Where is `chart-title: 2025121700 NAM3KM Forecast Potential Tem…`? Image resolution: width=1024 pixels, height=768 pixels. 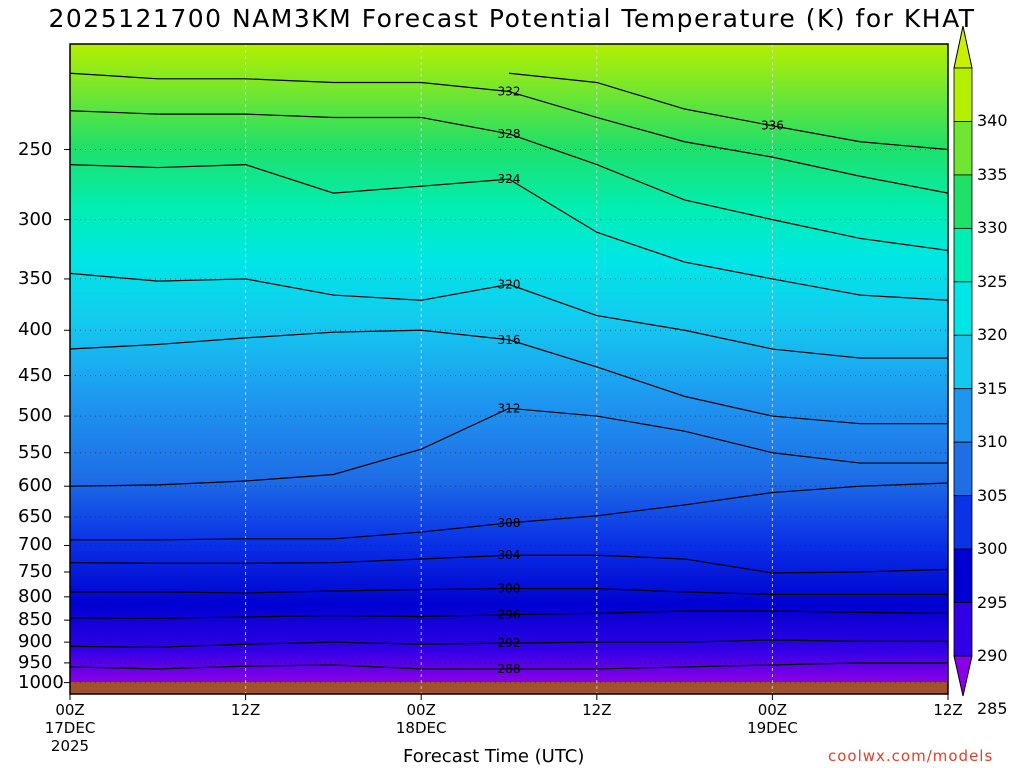 chart-title: 2025121700 NAM3KM Forecast Potential Tem… is located at coordinates (512, 18).